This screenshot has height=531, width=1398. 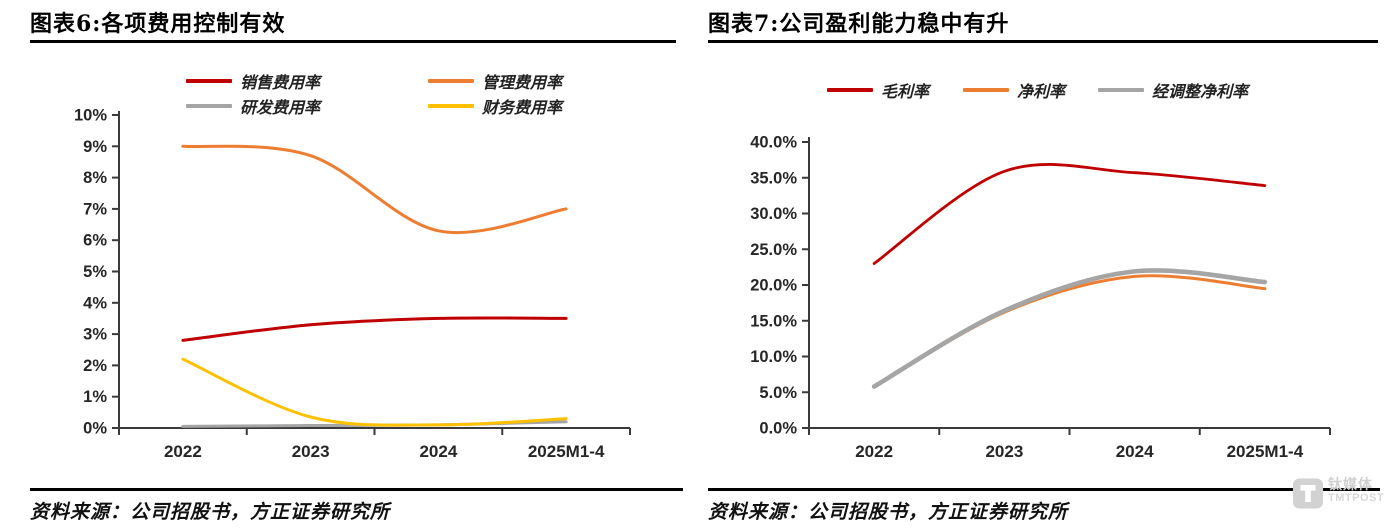 I want to click on y-tick-label: 9%, so click(x=95, y=147).